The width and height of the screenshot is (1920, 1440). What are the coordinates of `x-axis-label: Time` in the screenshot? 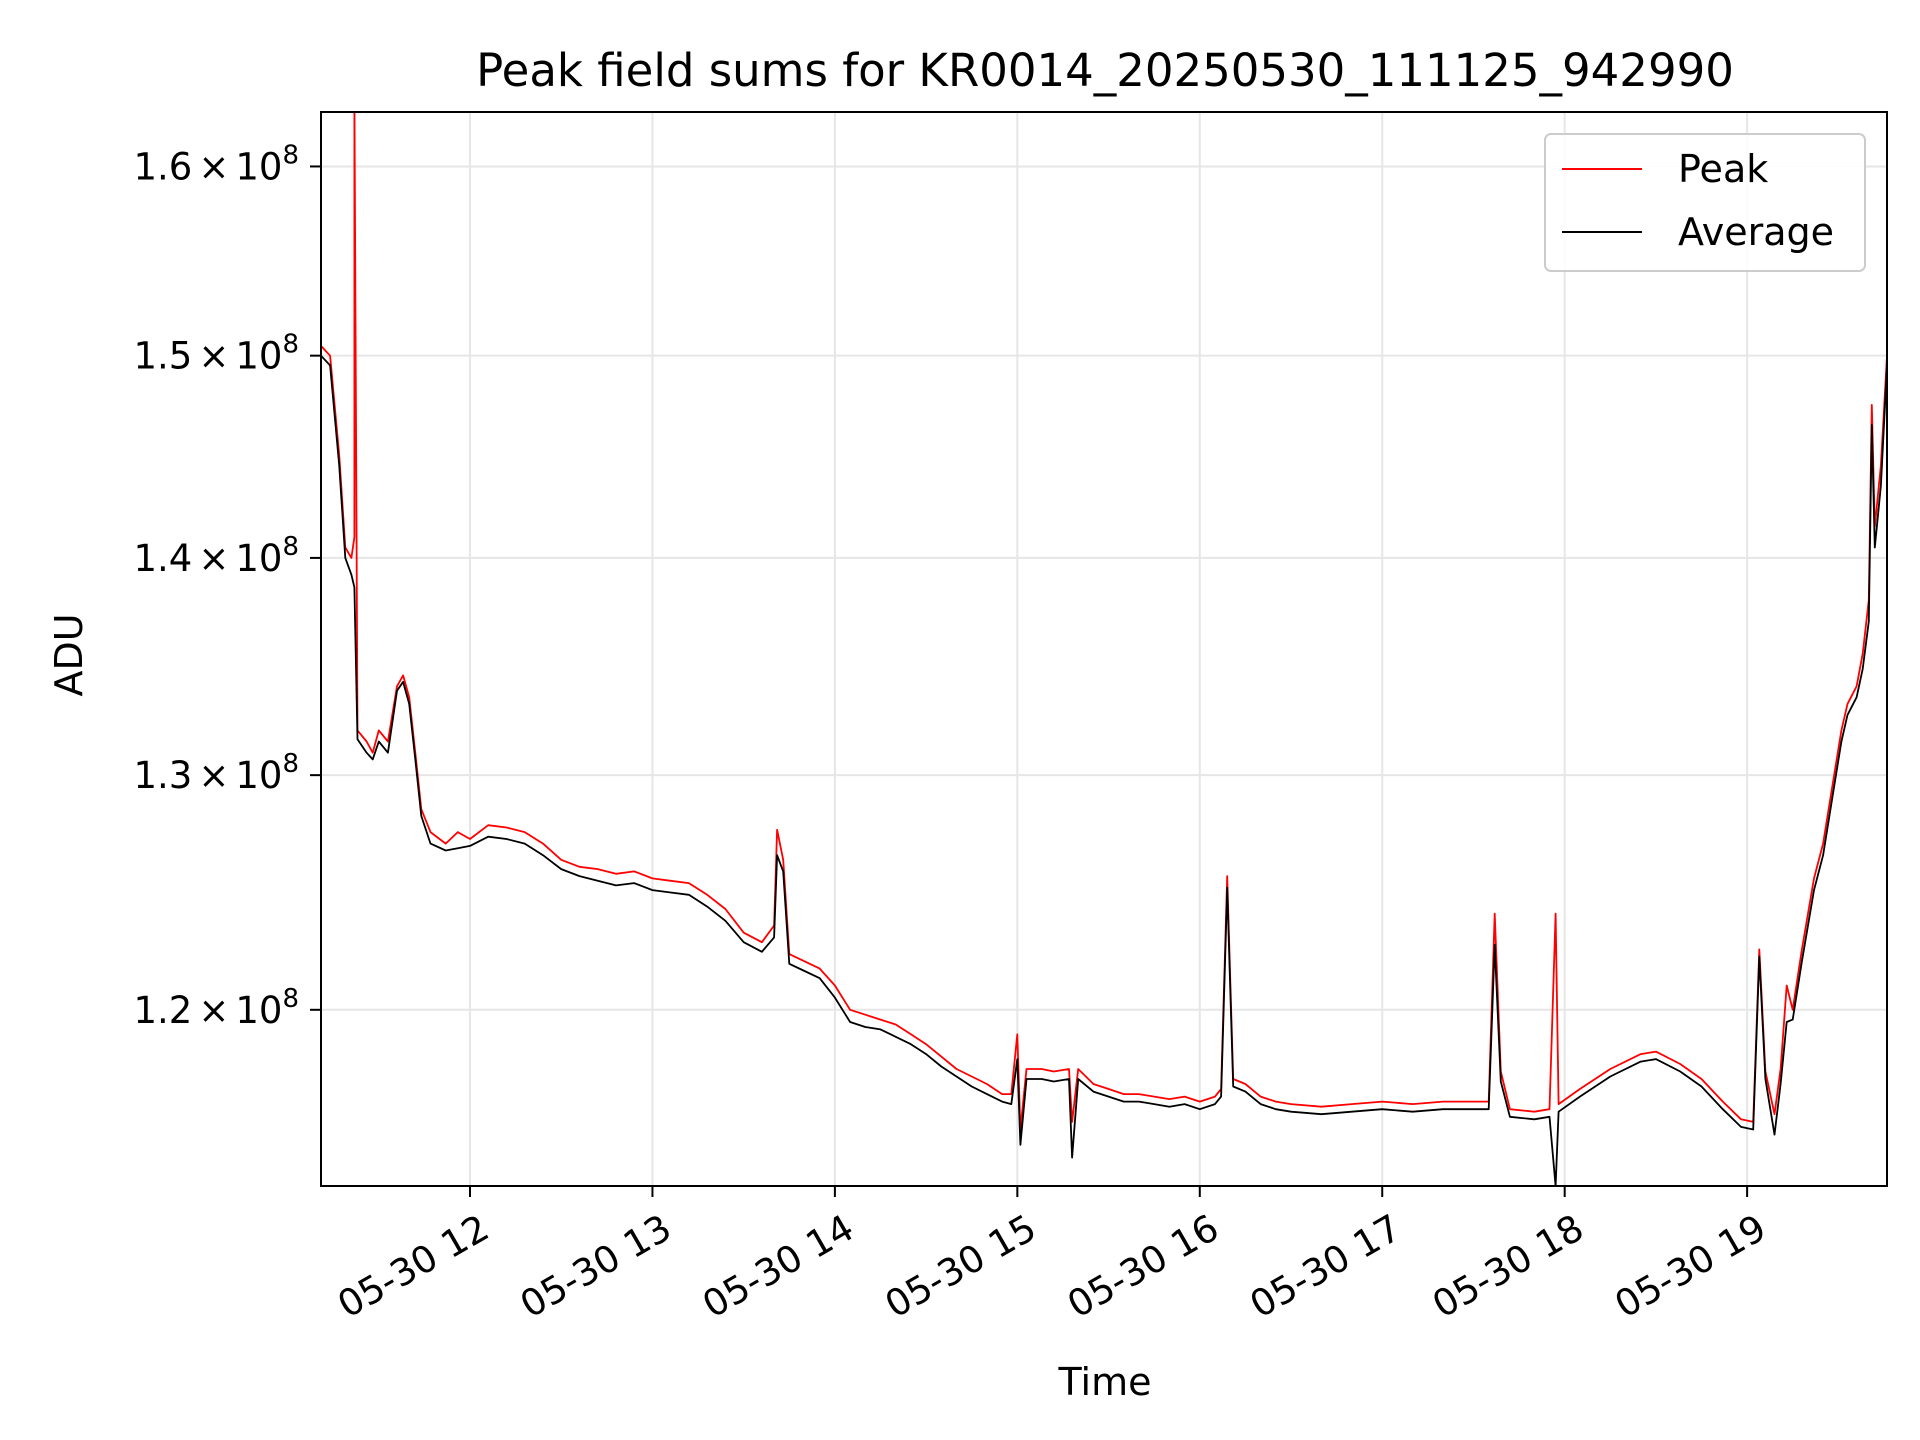 It's located at (1105, 1382).